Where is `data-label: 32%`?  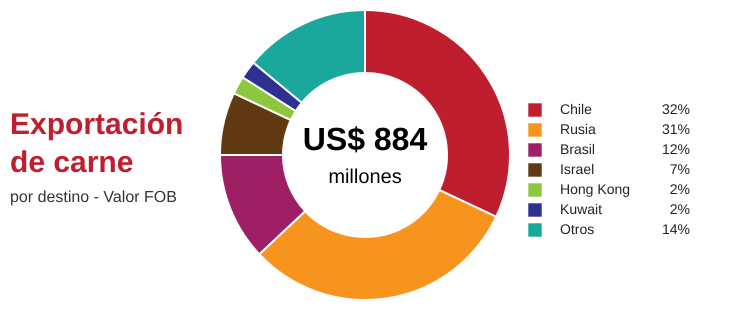 data-label: 32% is located at coordinates (676, 109).